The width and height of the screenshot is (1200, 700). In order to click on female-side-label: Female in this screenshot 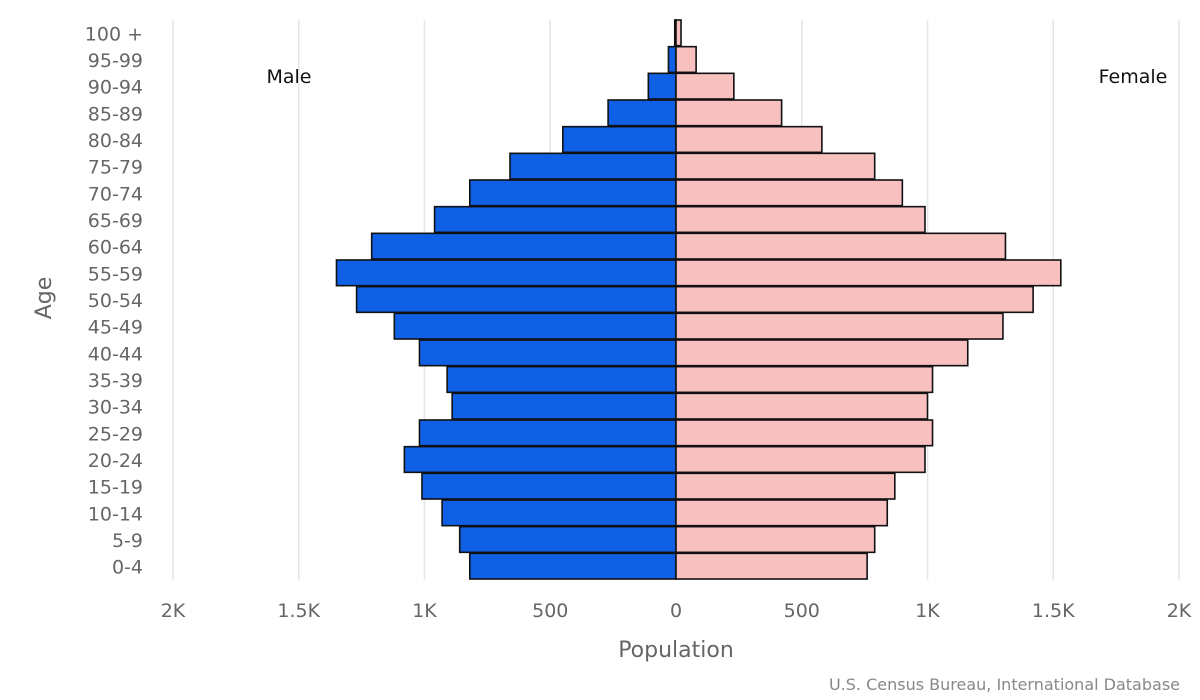, I will do `click(1133, 77)`.